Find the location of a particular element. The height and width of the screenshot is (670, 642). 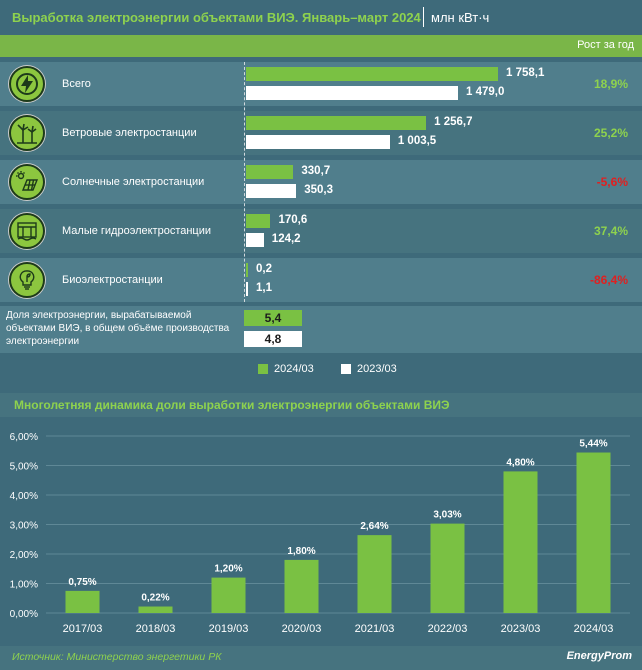

row-label: Малые гидроэлектростанции is located at coordinates (137, 231).